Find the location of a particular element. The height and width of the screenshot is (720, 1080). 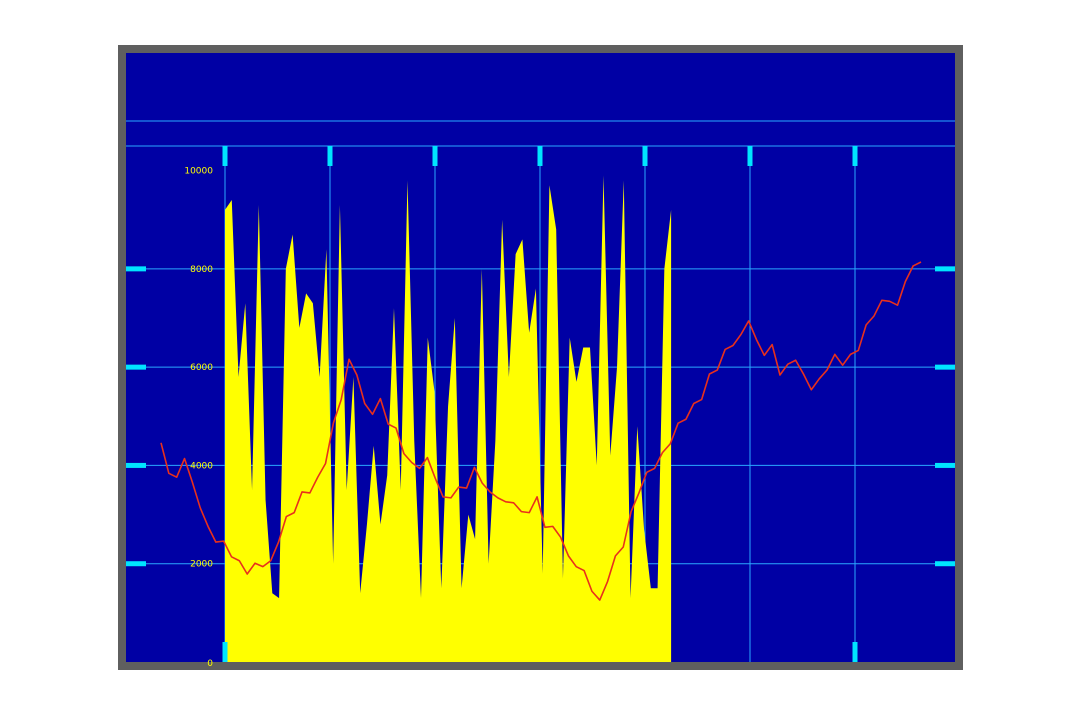

y-tick-label: 2000 is located at coordinates (201, 565).